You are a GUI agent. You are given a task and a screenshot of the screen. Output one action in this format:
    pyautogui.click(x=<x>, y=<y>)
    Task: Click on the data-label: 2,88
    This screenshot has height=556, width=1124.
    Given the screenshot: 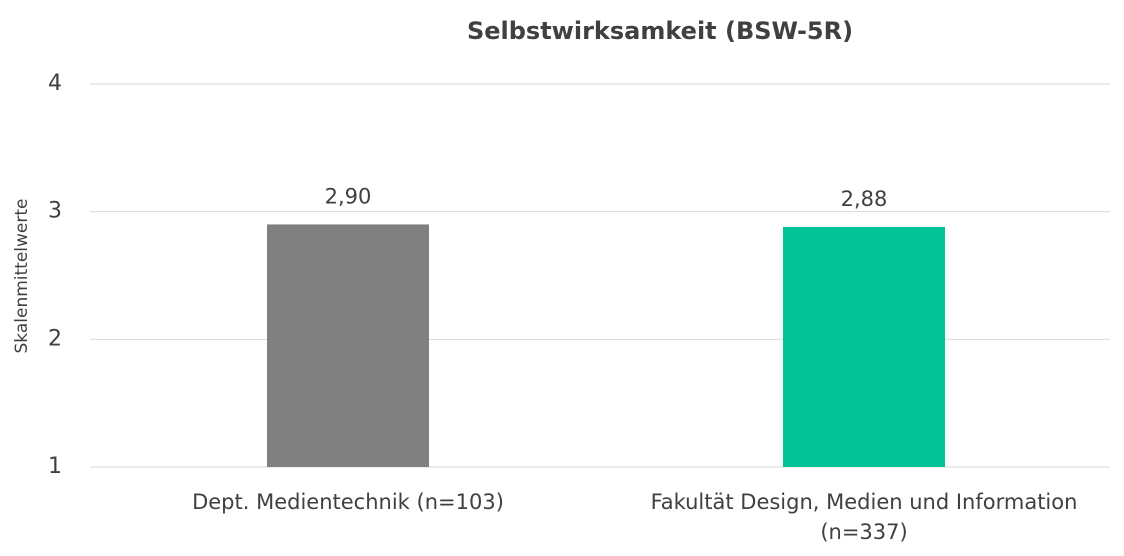 What is the action you would take?
    pyautogui.click(x=864, y=199)
    